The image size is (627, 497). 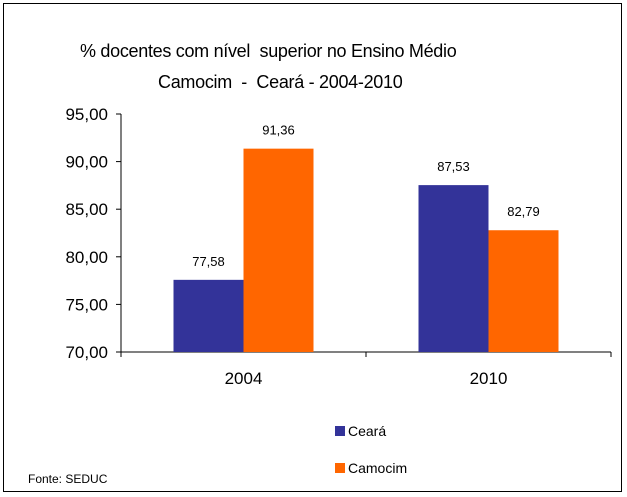 I want to click on x-tick-label: 2004, so click(x=244, y=378).